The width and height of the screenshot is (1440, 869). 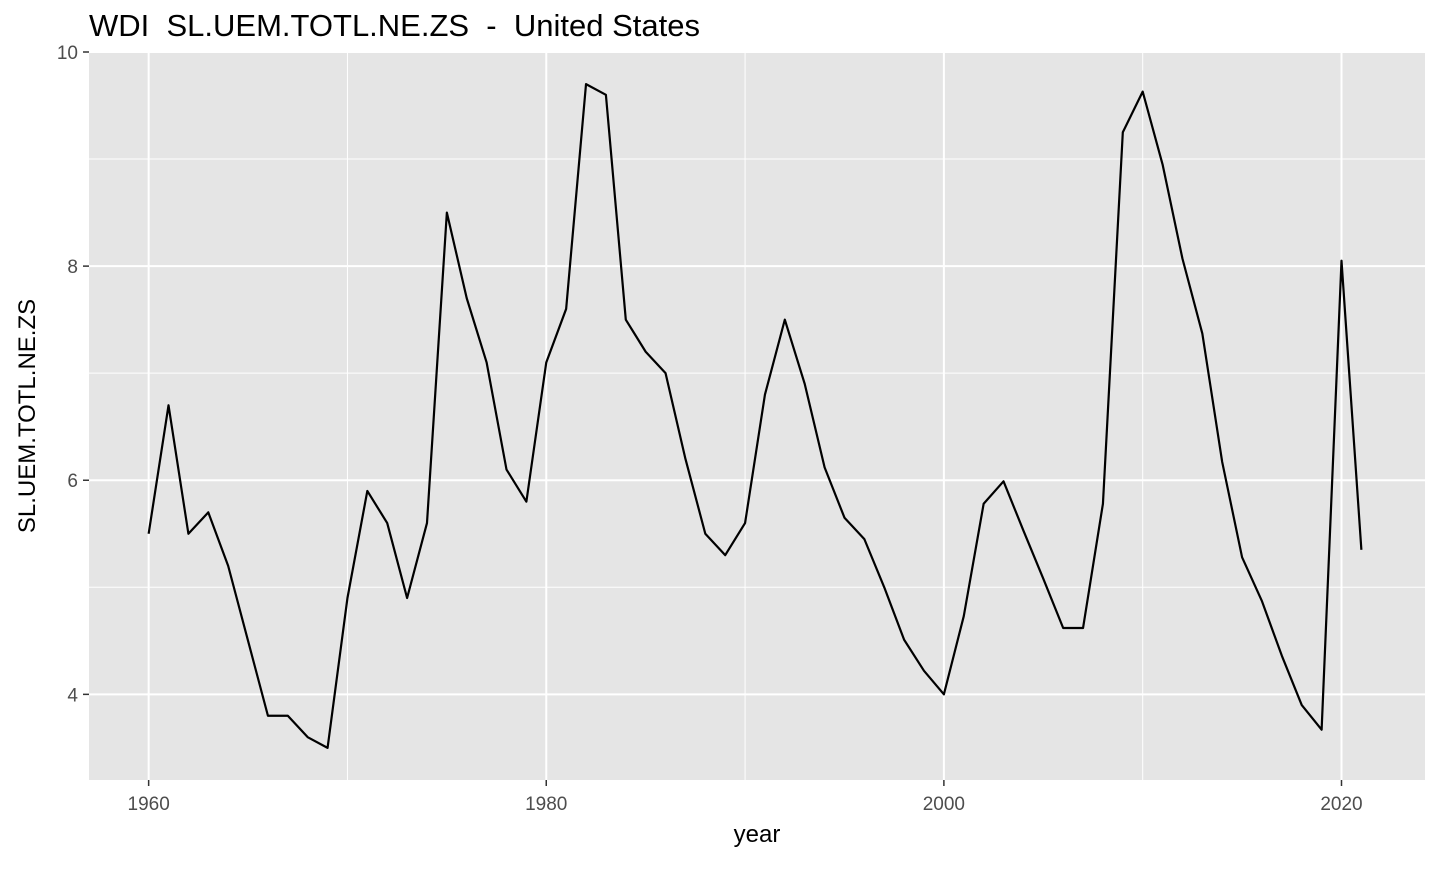 What do you see at coordinates (27, 416) in the screenshot?
I see `y-axis-title: SL.UEM.TOTL.NE.ZS` at bounding box center [27, 416].